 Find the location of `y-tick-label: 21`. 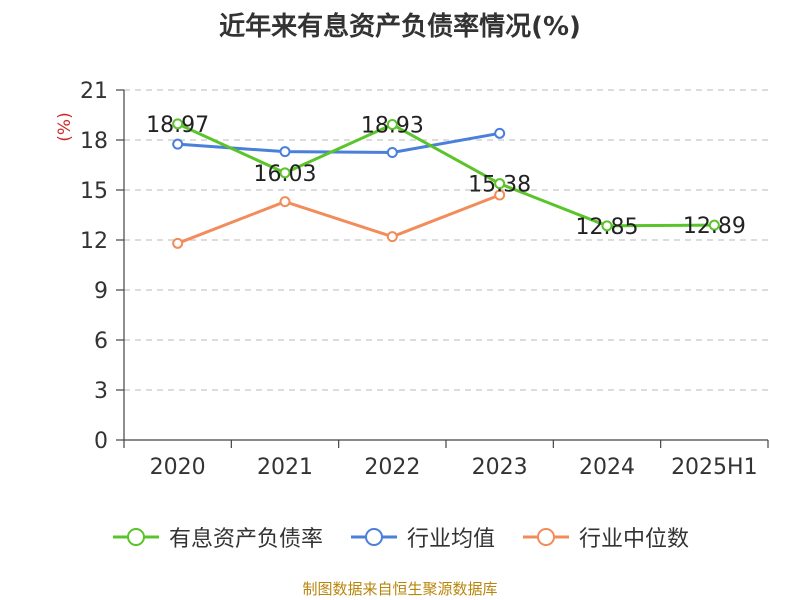

y-tick-label: 21 is located at coordinates (94, 91).